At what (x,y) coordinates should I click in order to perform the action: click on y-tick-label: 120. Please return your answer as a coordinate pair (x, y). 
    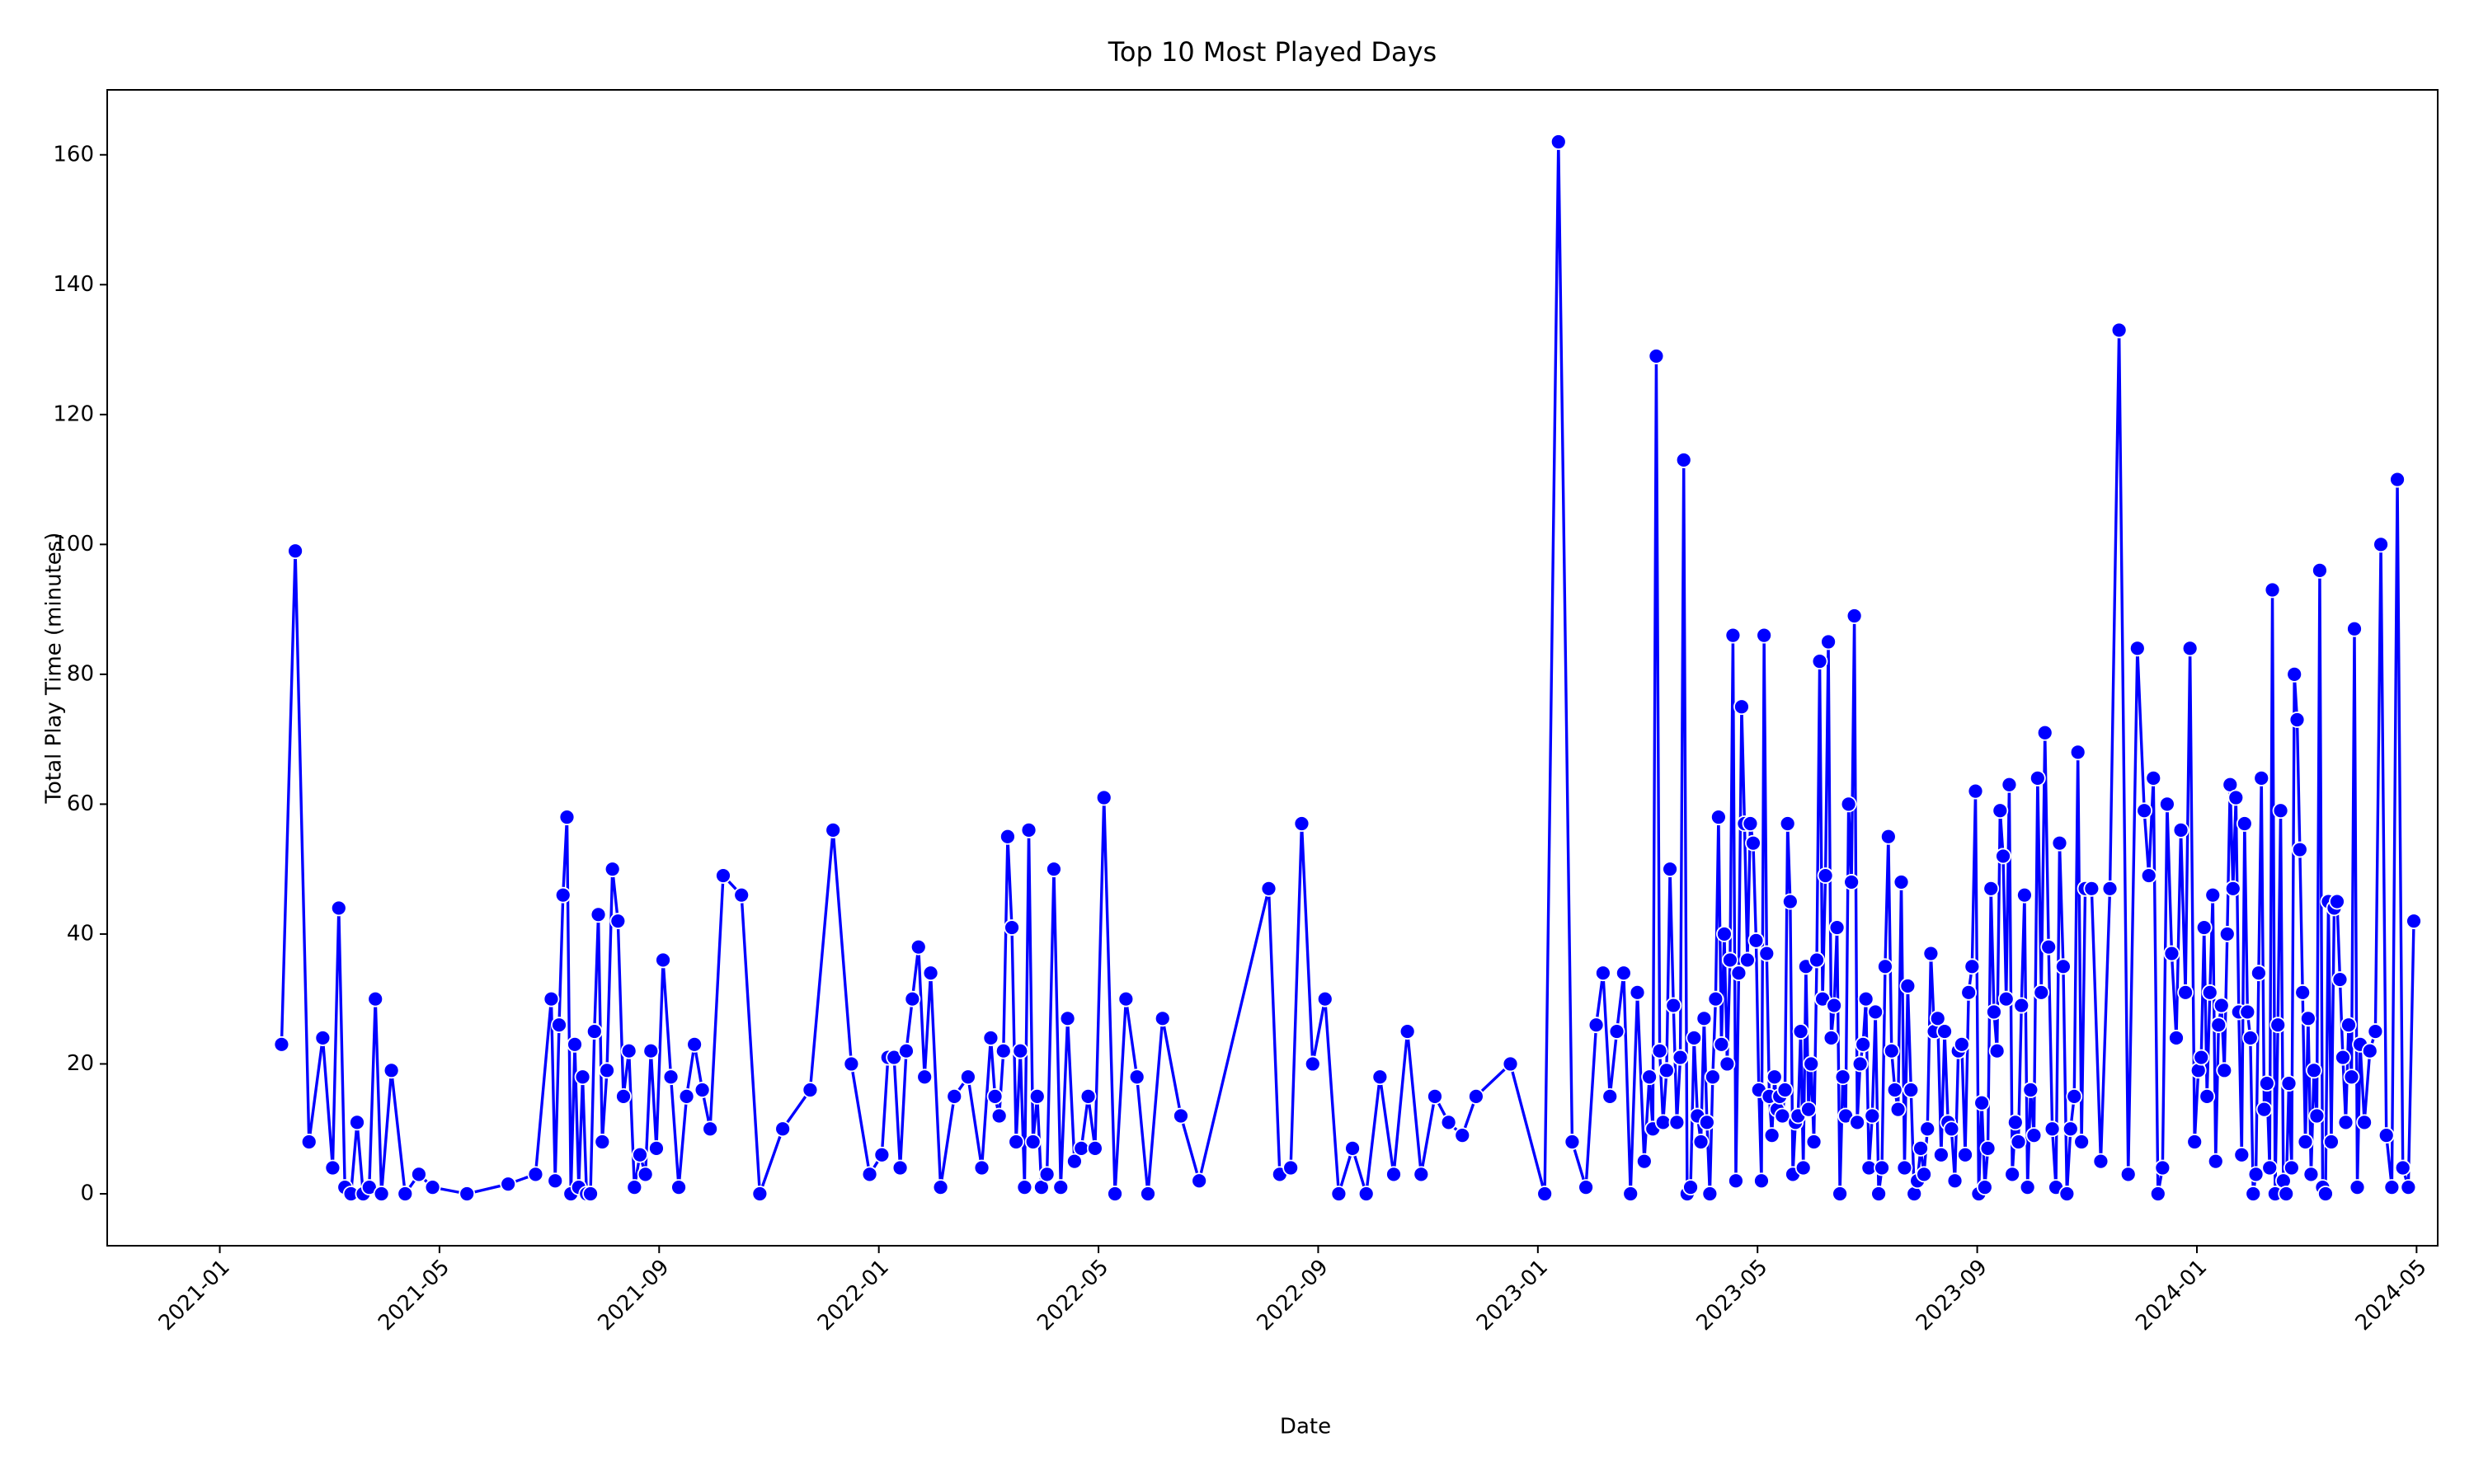
    Looking at the image, I should click on (73, 414).